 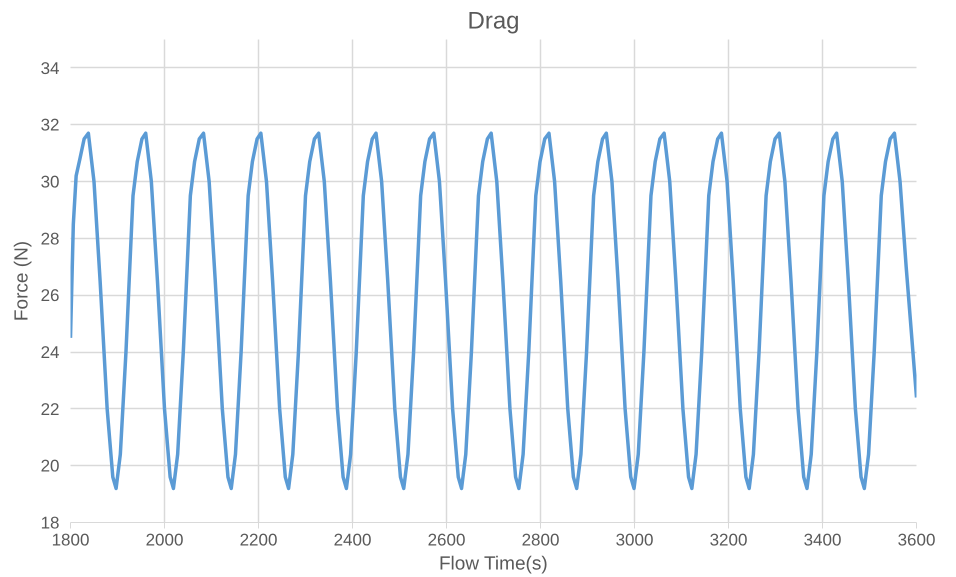 I want to click on x-tick-label: 2800, so click(x=541, y=540).